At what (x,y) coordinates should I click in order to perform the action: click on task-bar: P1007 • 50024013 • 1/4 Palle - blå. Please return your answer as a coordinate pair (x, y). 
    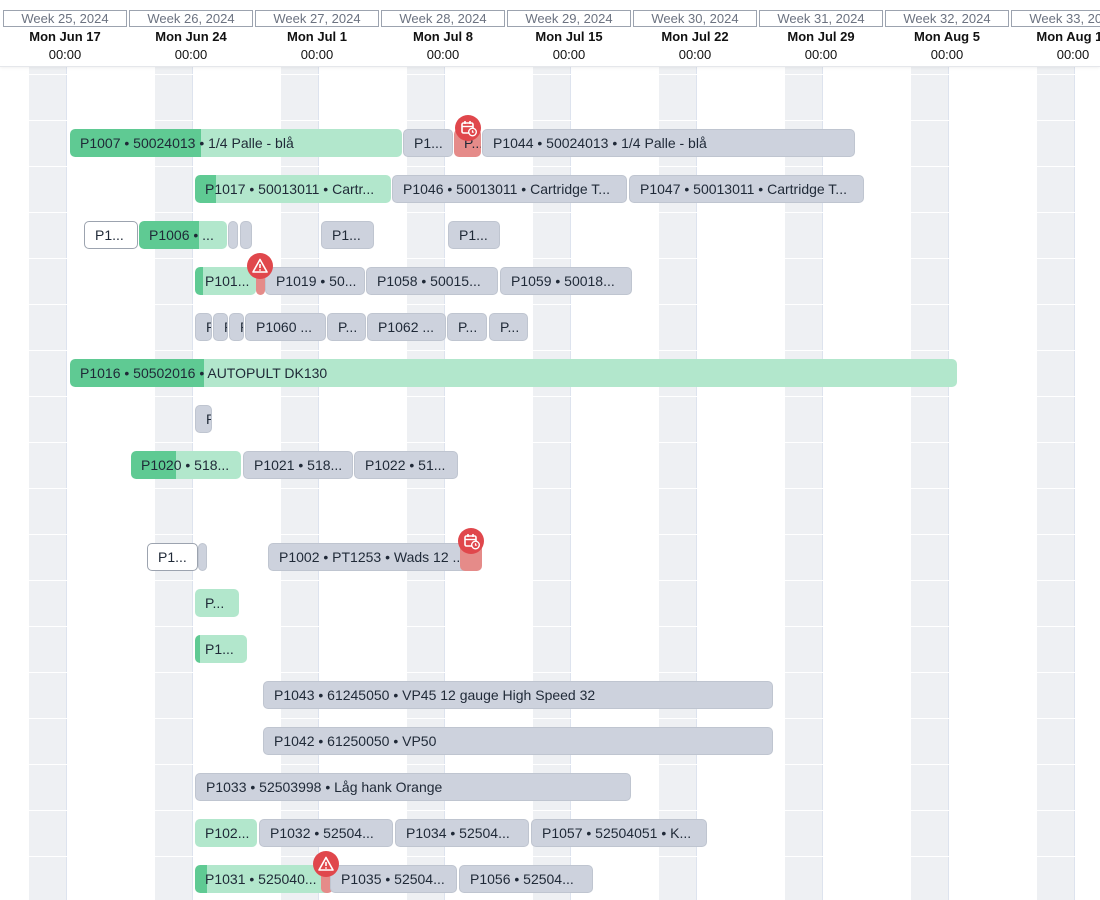
    Looking at the image, I should click on (236, 143).